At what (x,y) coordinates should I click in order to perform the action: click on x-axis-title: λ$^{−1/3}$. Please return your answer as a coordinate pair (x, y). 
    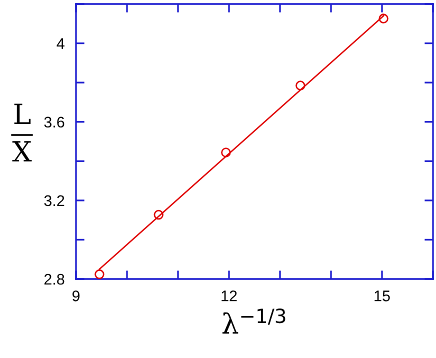
    Looking at the image, I should click on (254, 321).